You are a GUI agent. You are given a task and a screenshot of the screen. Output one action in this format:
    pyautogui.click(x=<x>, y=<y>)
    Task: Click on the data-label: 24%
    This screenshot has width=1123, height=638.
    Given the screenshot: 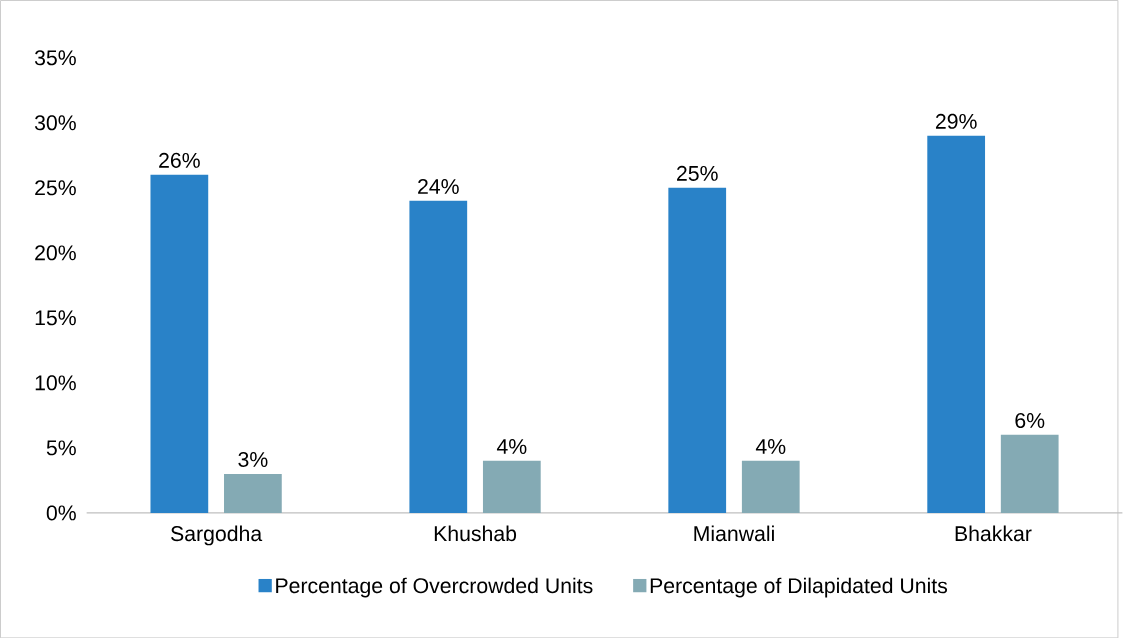 What is the action you would take?
    pyautogui.click(x=438, y=186)
    